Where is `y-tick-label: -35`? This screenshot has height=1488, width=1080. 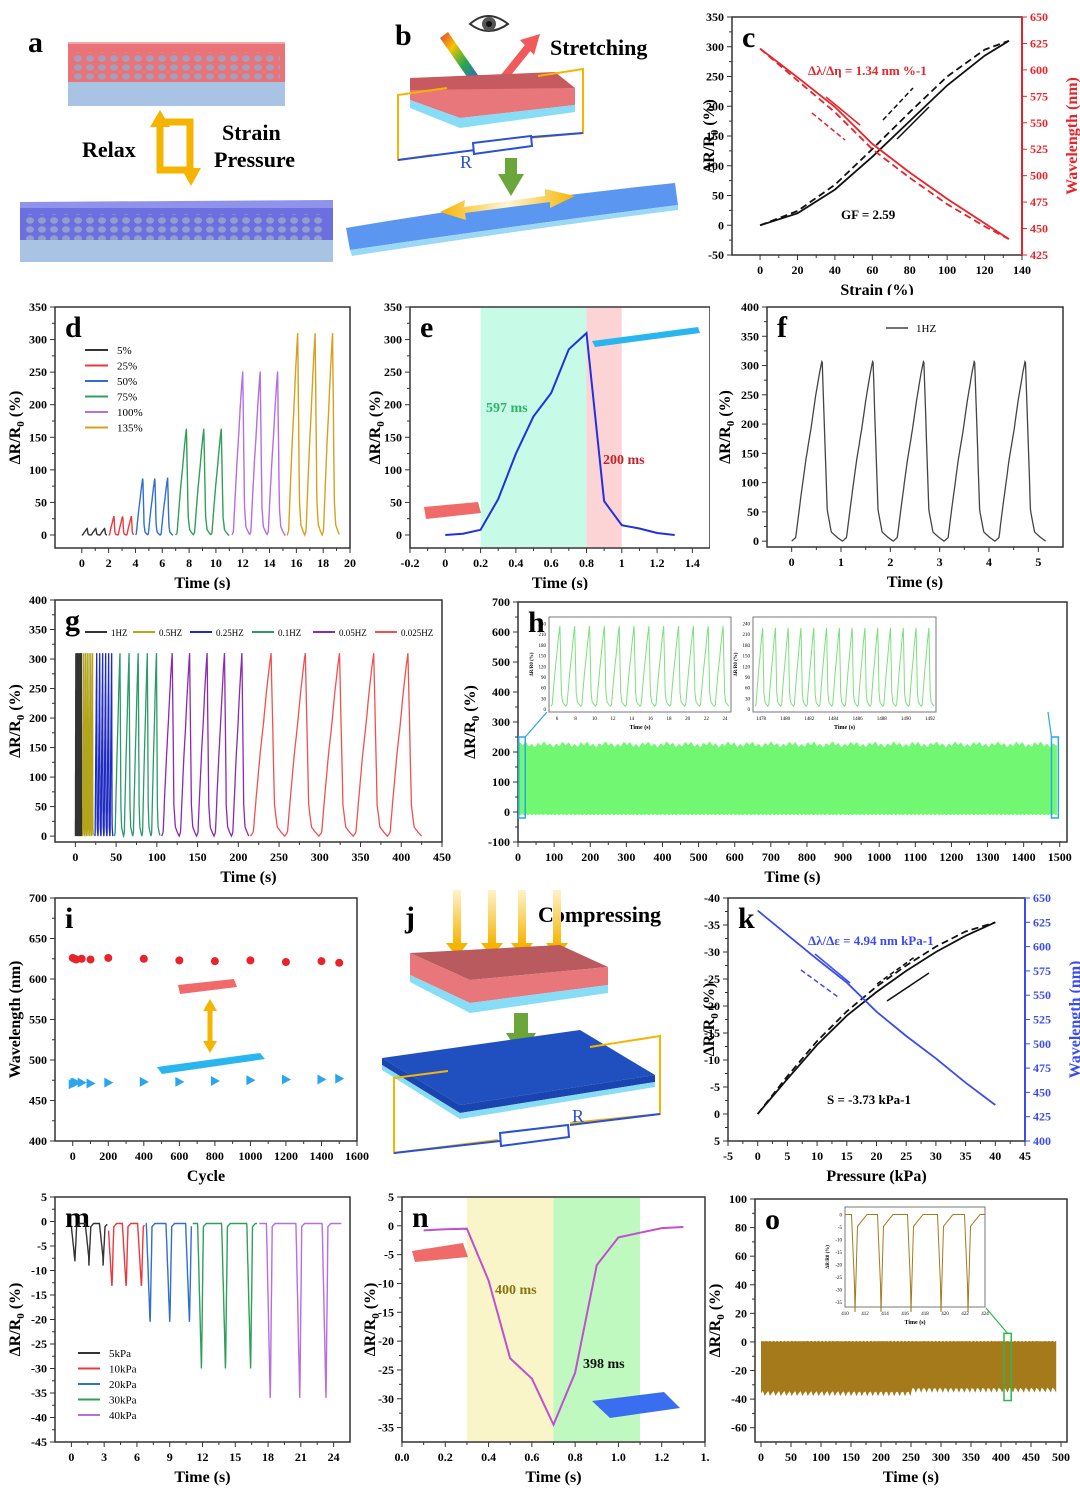 y-tick-label: -35 is located at coordinates (386, 1428).